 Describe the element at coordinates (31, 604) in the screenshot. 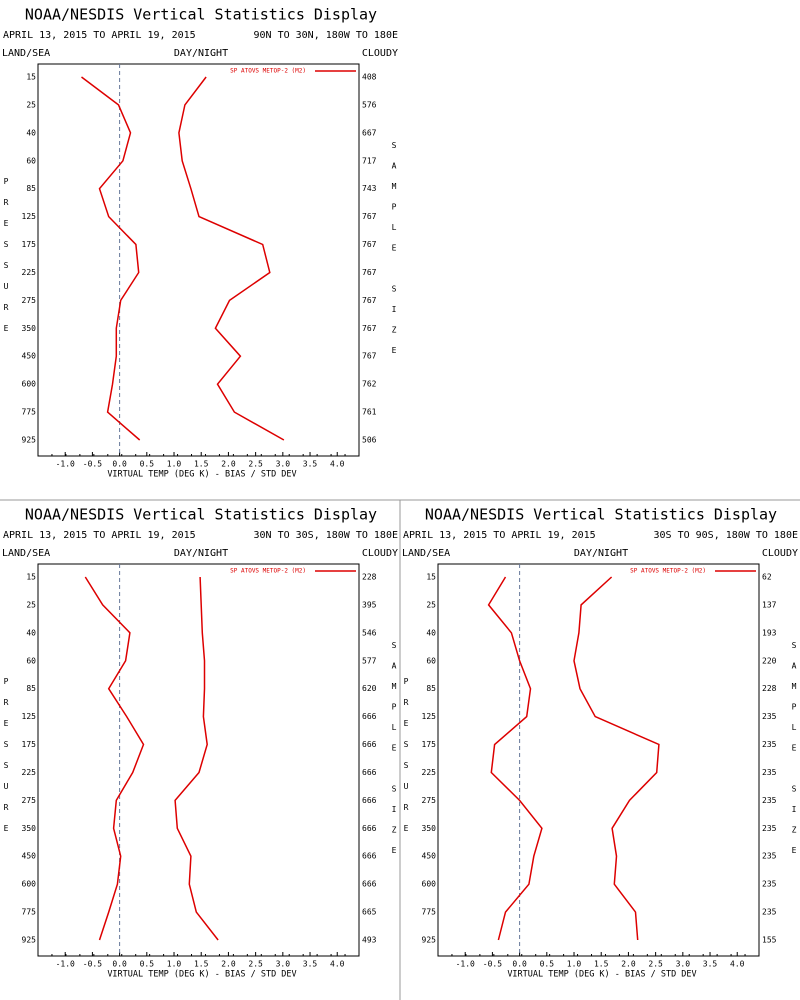

I see `y-tick-label: 25` at that location.